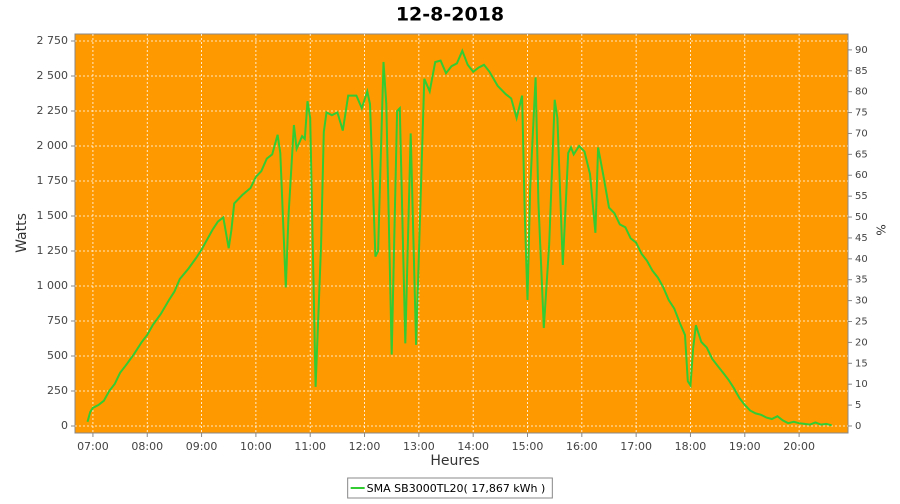 This screenshot has width=900, height=504. I want to click on x-tick-label: 14:00, so click(473, 446).